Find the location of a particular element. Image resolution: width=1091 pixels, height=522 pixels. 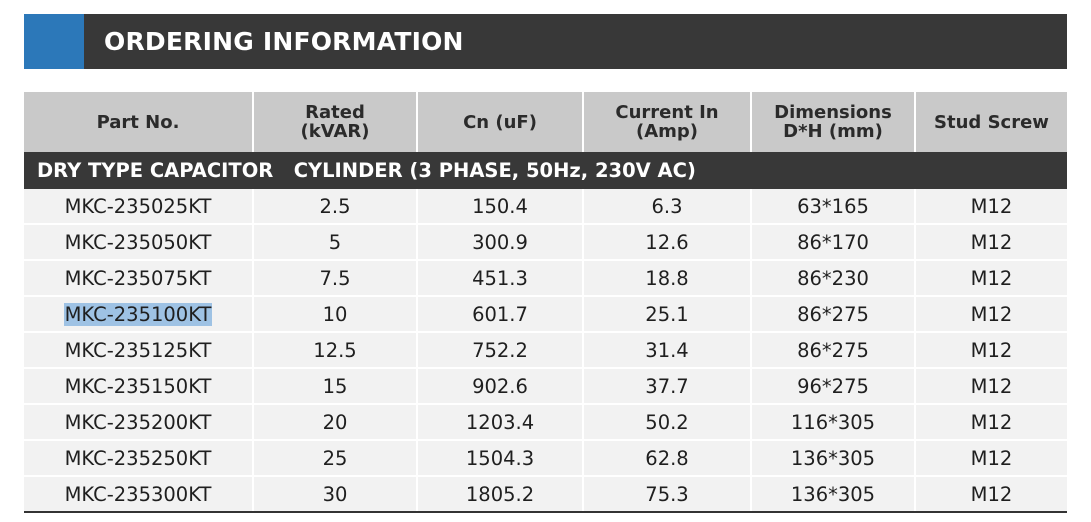

cell-text: 5 is located at coordinates (335, 242).